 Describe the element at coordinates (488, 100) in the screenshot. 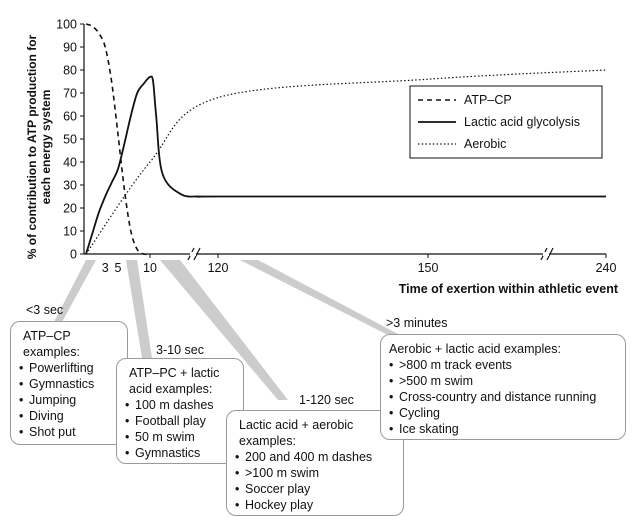

I see `legend-label-atp-cp: ATP–CP` at that location.